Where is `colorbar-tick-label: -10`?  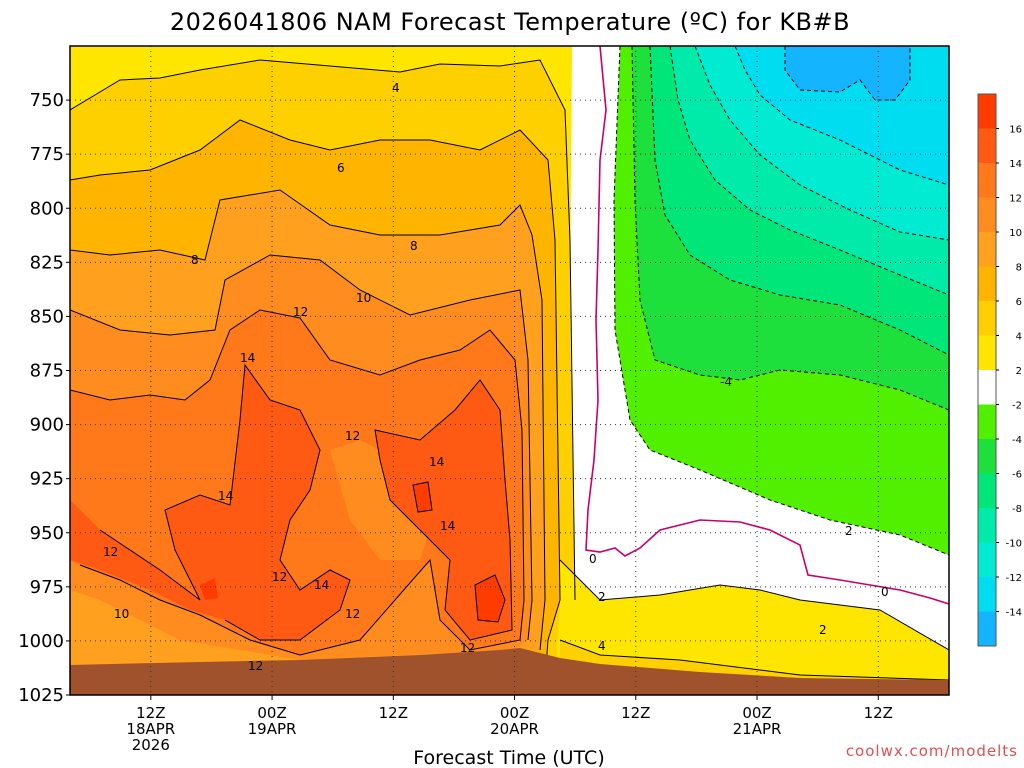 colorbar-tick-label: -10 is located at coordinates (1014, 544).